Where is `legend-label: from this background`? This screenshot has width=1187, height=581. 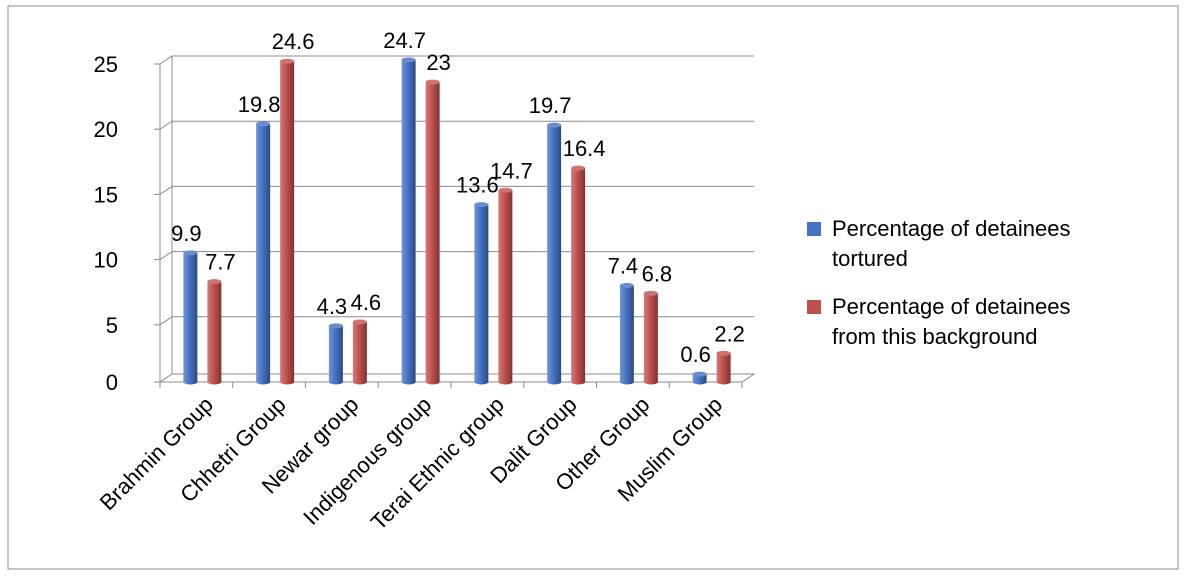
legend-label: from this background is located at coordinates (934, 336).